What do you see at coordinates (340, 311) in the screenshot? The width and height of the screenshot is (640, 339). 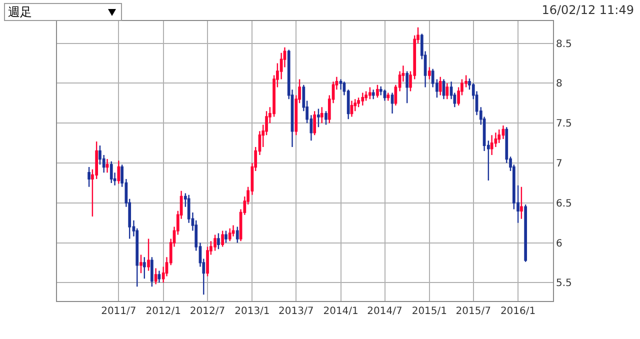 I see `x-tick-label: 2014/1` at bounding box center [340, 311].